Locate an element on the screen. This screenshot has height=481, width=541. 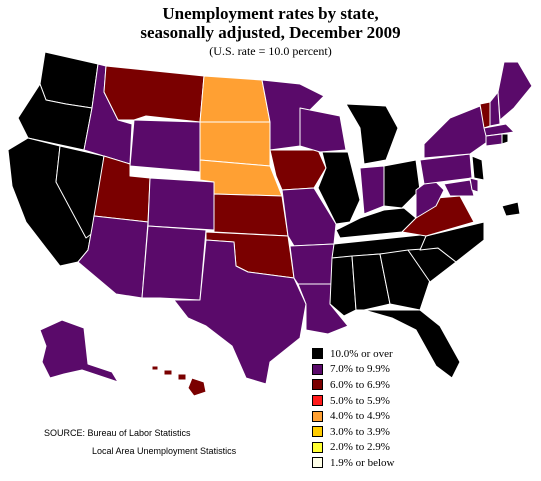
legend-item-1: 7.0% to 9.9% is located at coordinates (372, 370).